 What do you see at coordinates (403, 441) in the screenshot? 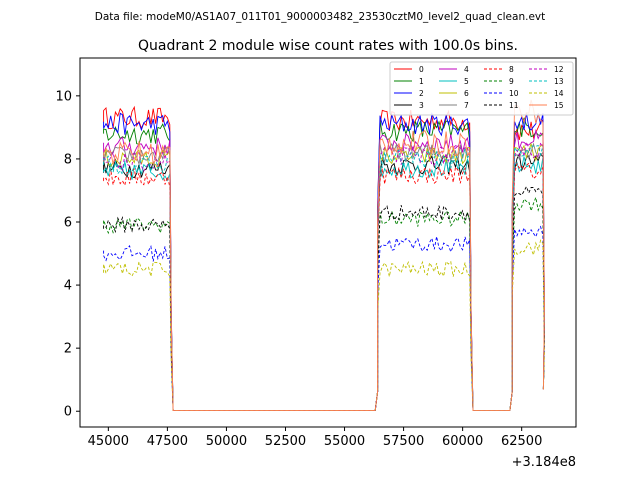
I see `x-tick-label: 57500` at bounding box center [403, 441].